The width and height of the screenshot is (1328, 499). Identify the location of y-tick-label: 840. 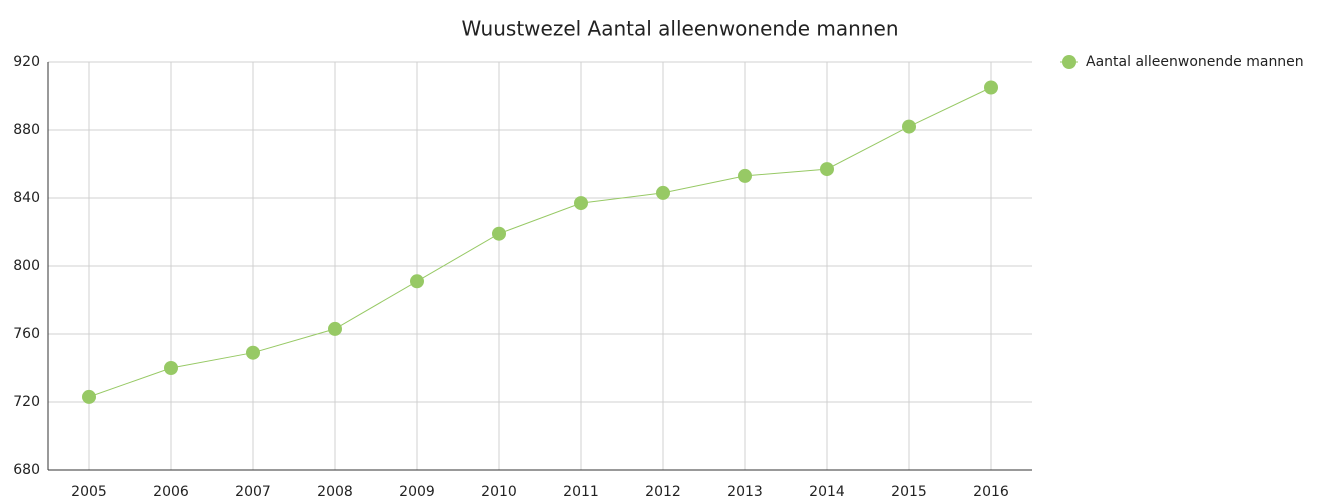
(26, 198).